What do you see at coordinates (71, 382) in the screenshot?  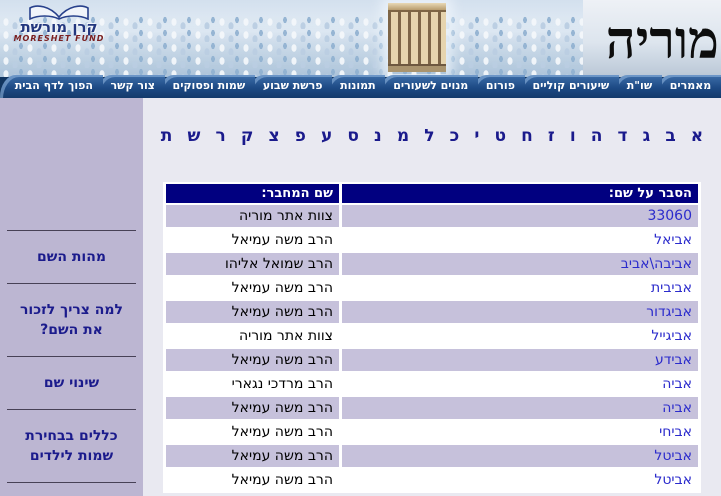 I see `sidebar-item: שינוי שם` at bounding box center [71, 382].